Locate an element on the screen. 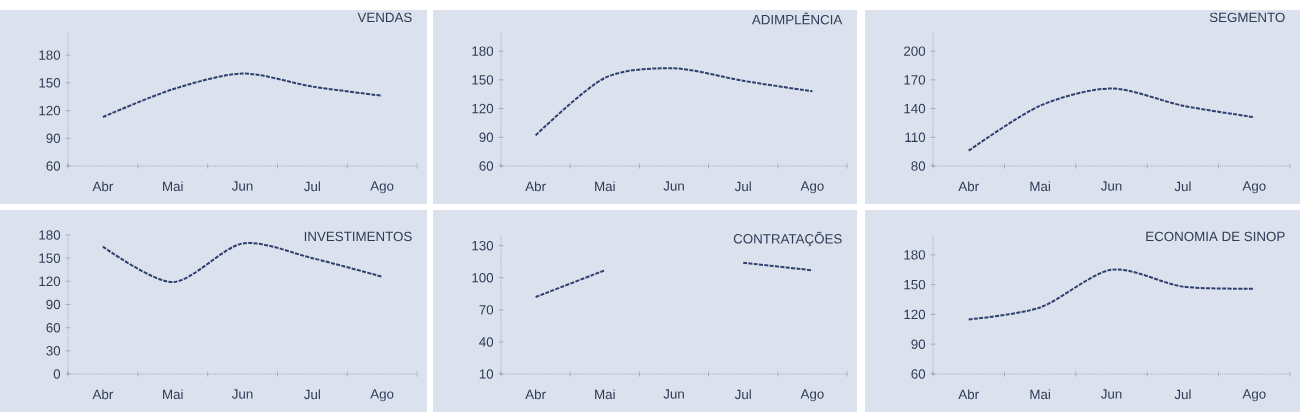  y-tick-label: 80 is located at coordinates (918, 166).